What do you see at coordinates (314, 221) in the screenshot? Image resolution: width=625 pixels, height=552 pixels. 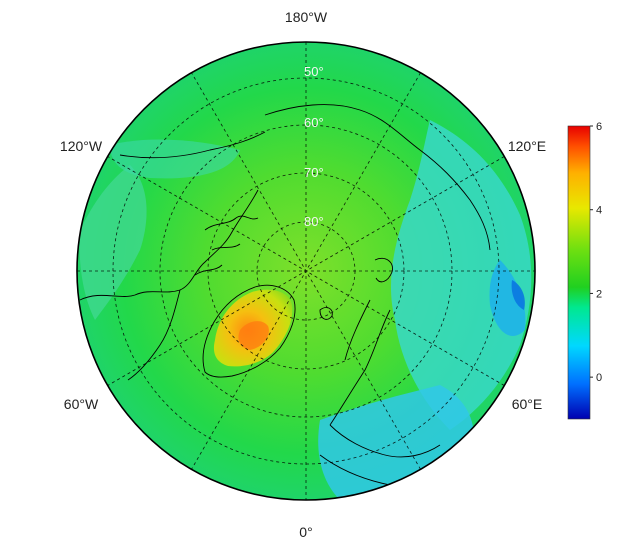 I see `lat-label-80: 80°` at bounding box center [314, 221].